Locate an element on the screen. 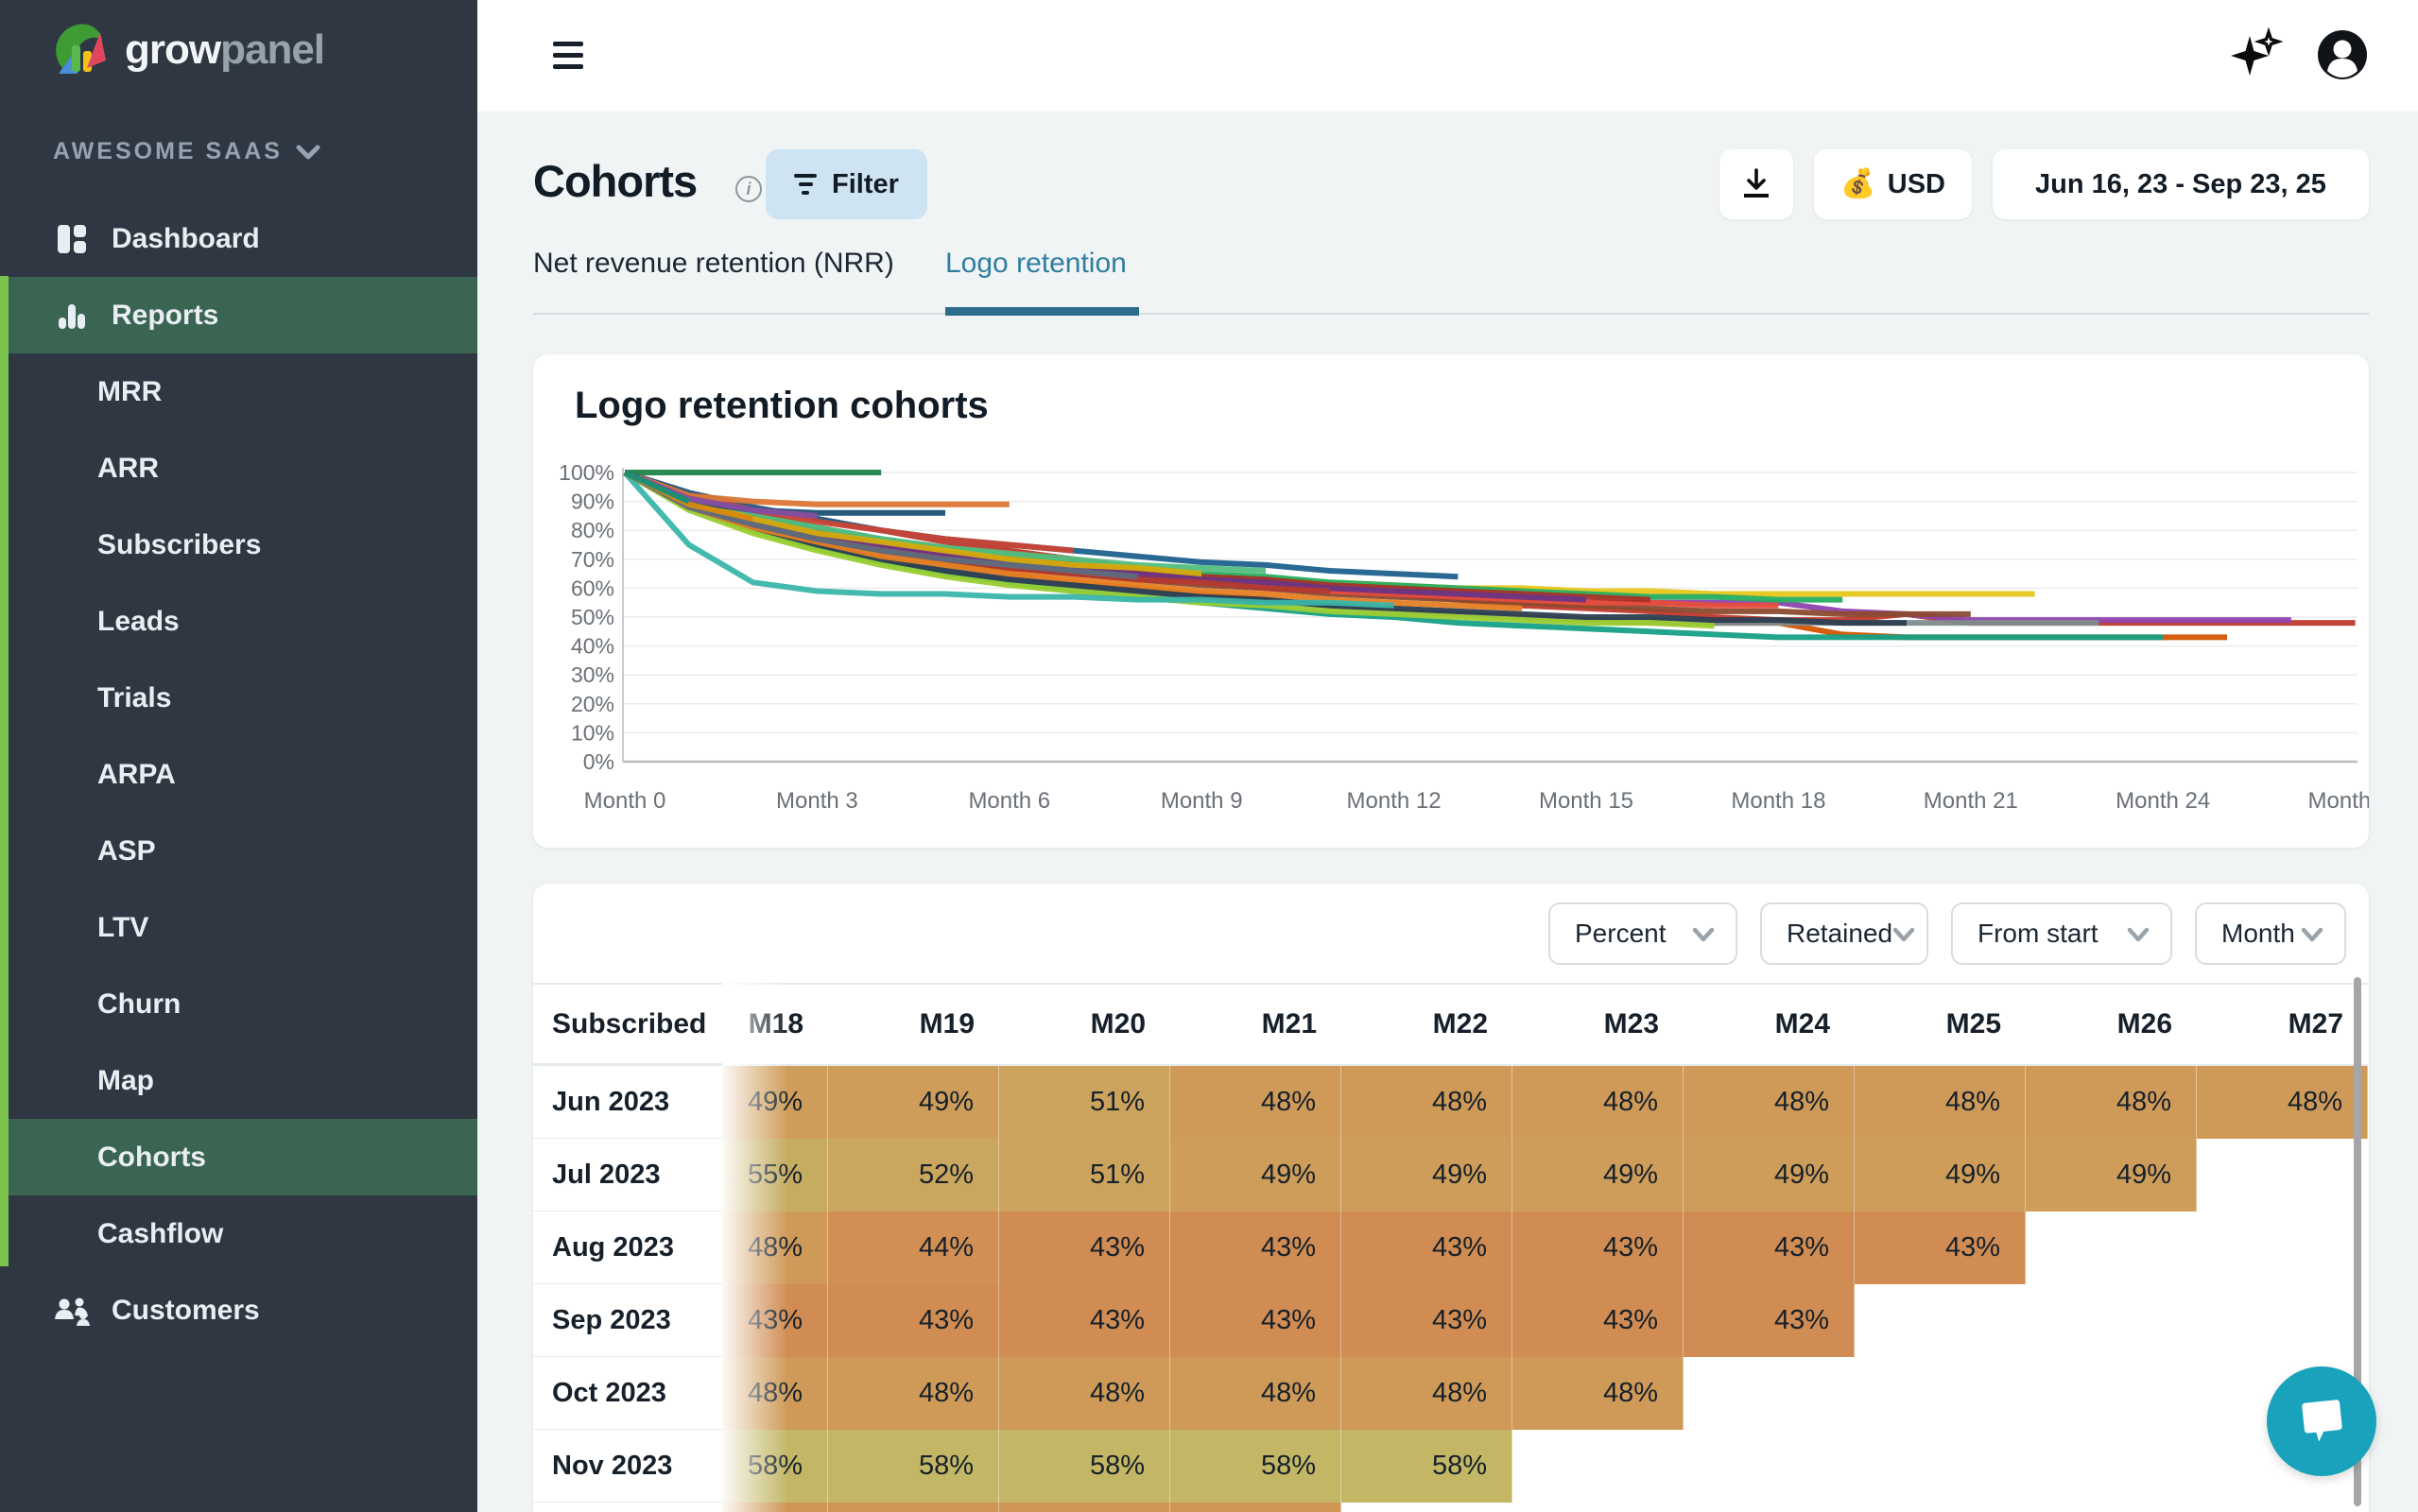  svg-text: Month 21 is located at coordinates (1971, 801).